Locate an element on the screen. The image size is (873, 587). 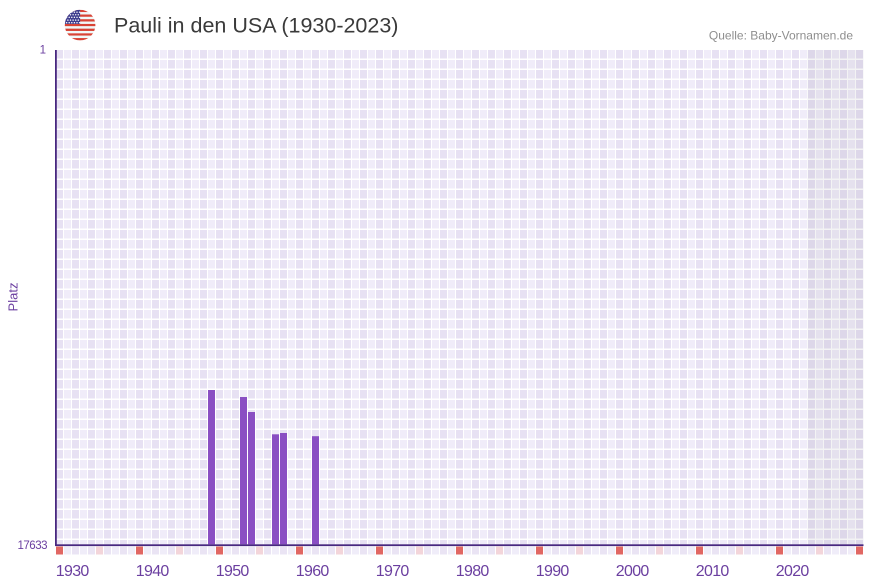
svg-text: 1960 is located at coordinates (313, 571).